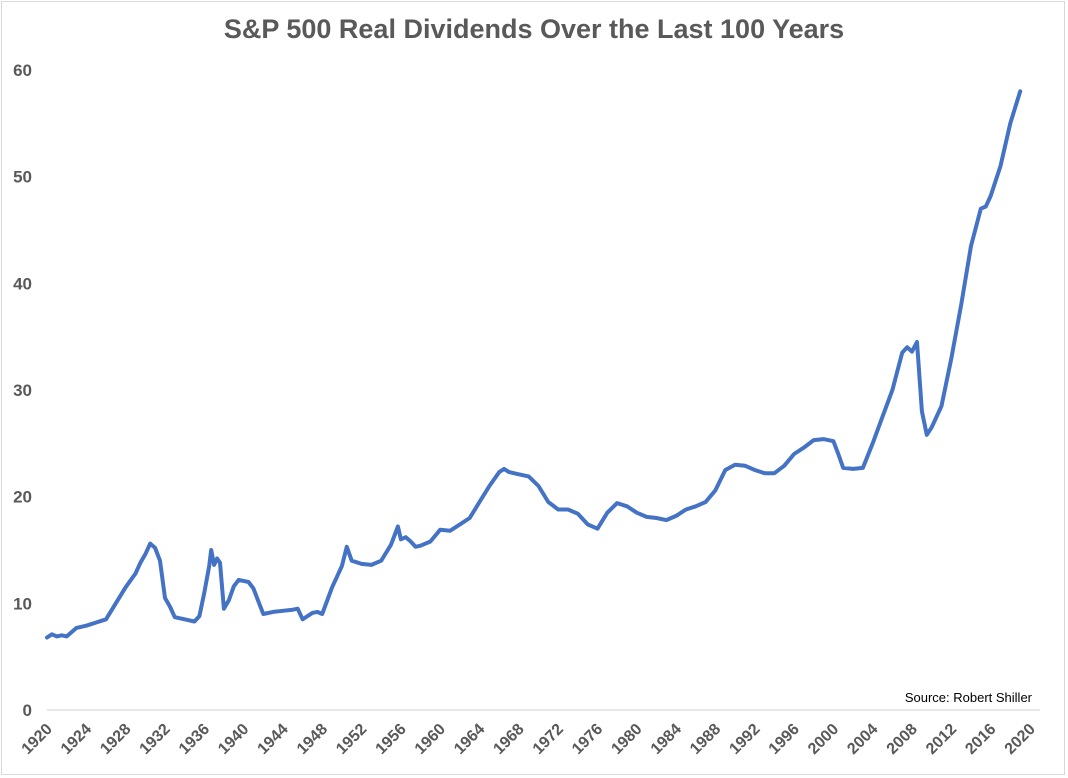 Image resolution: width=1068 pixels, height=778 pixels. Describe the element at coordinates (941, 739) in the screenshot. I see `x-tick-label: 2012` at that location.